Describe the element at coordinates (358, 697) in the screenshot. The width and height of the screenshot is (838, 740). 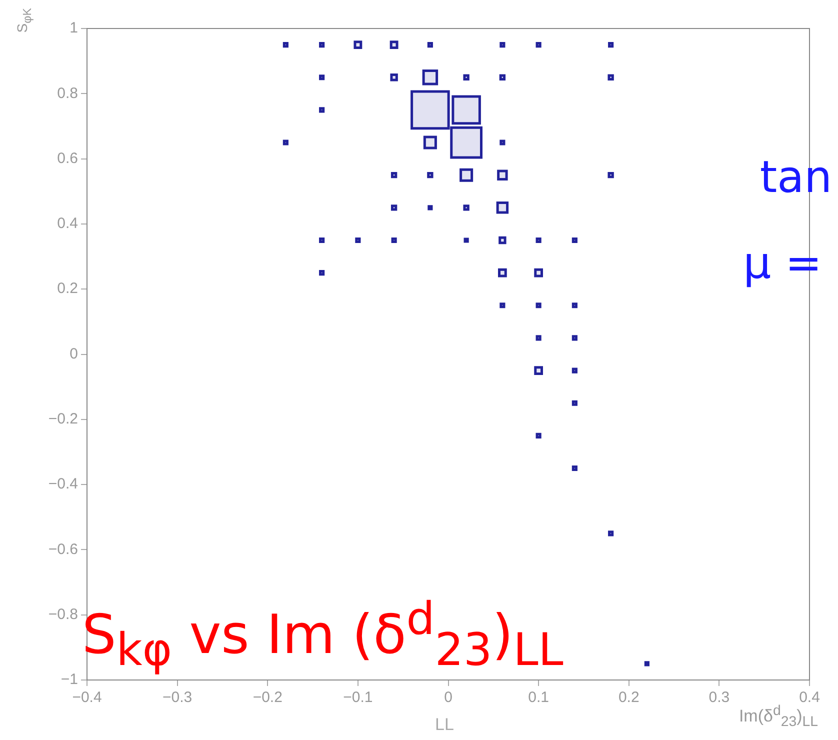
I see `x-tick-label: −0.1` at that location.